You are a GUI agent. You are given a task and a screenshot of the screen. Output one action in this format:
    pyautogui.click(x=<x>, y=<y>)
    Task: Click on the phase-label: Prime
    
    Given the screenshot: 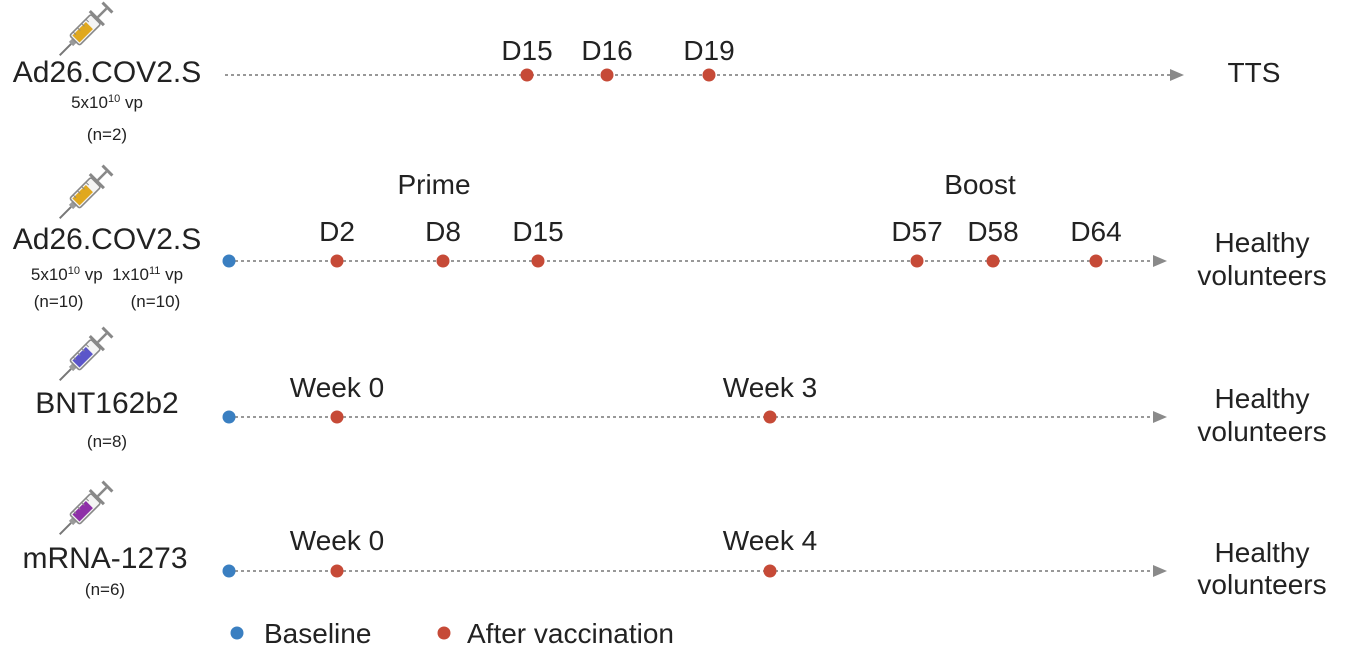 What is the action you would take?
    pyautogui.click(x=433, y=184)
    